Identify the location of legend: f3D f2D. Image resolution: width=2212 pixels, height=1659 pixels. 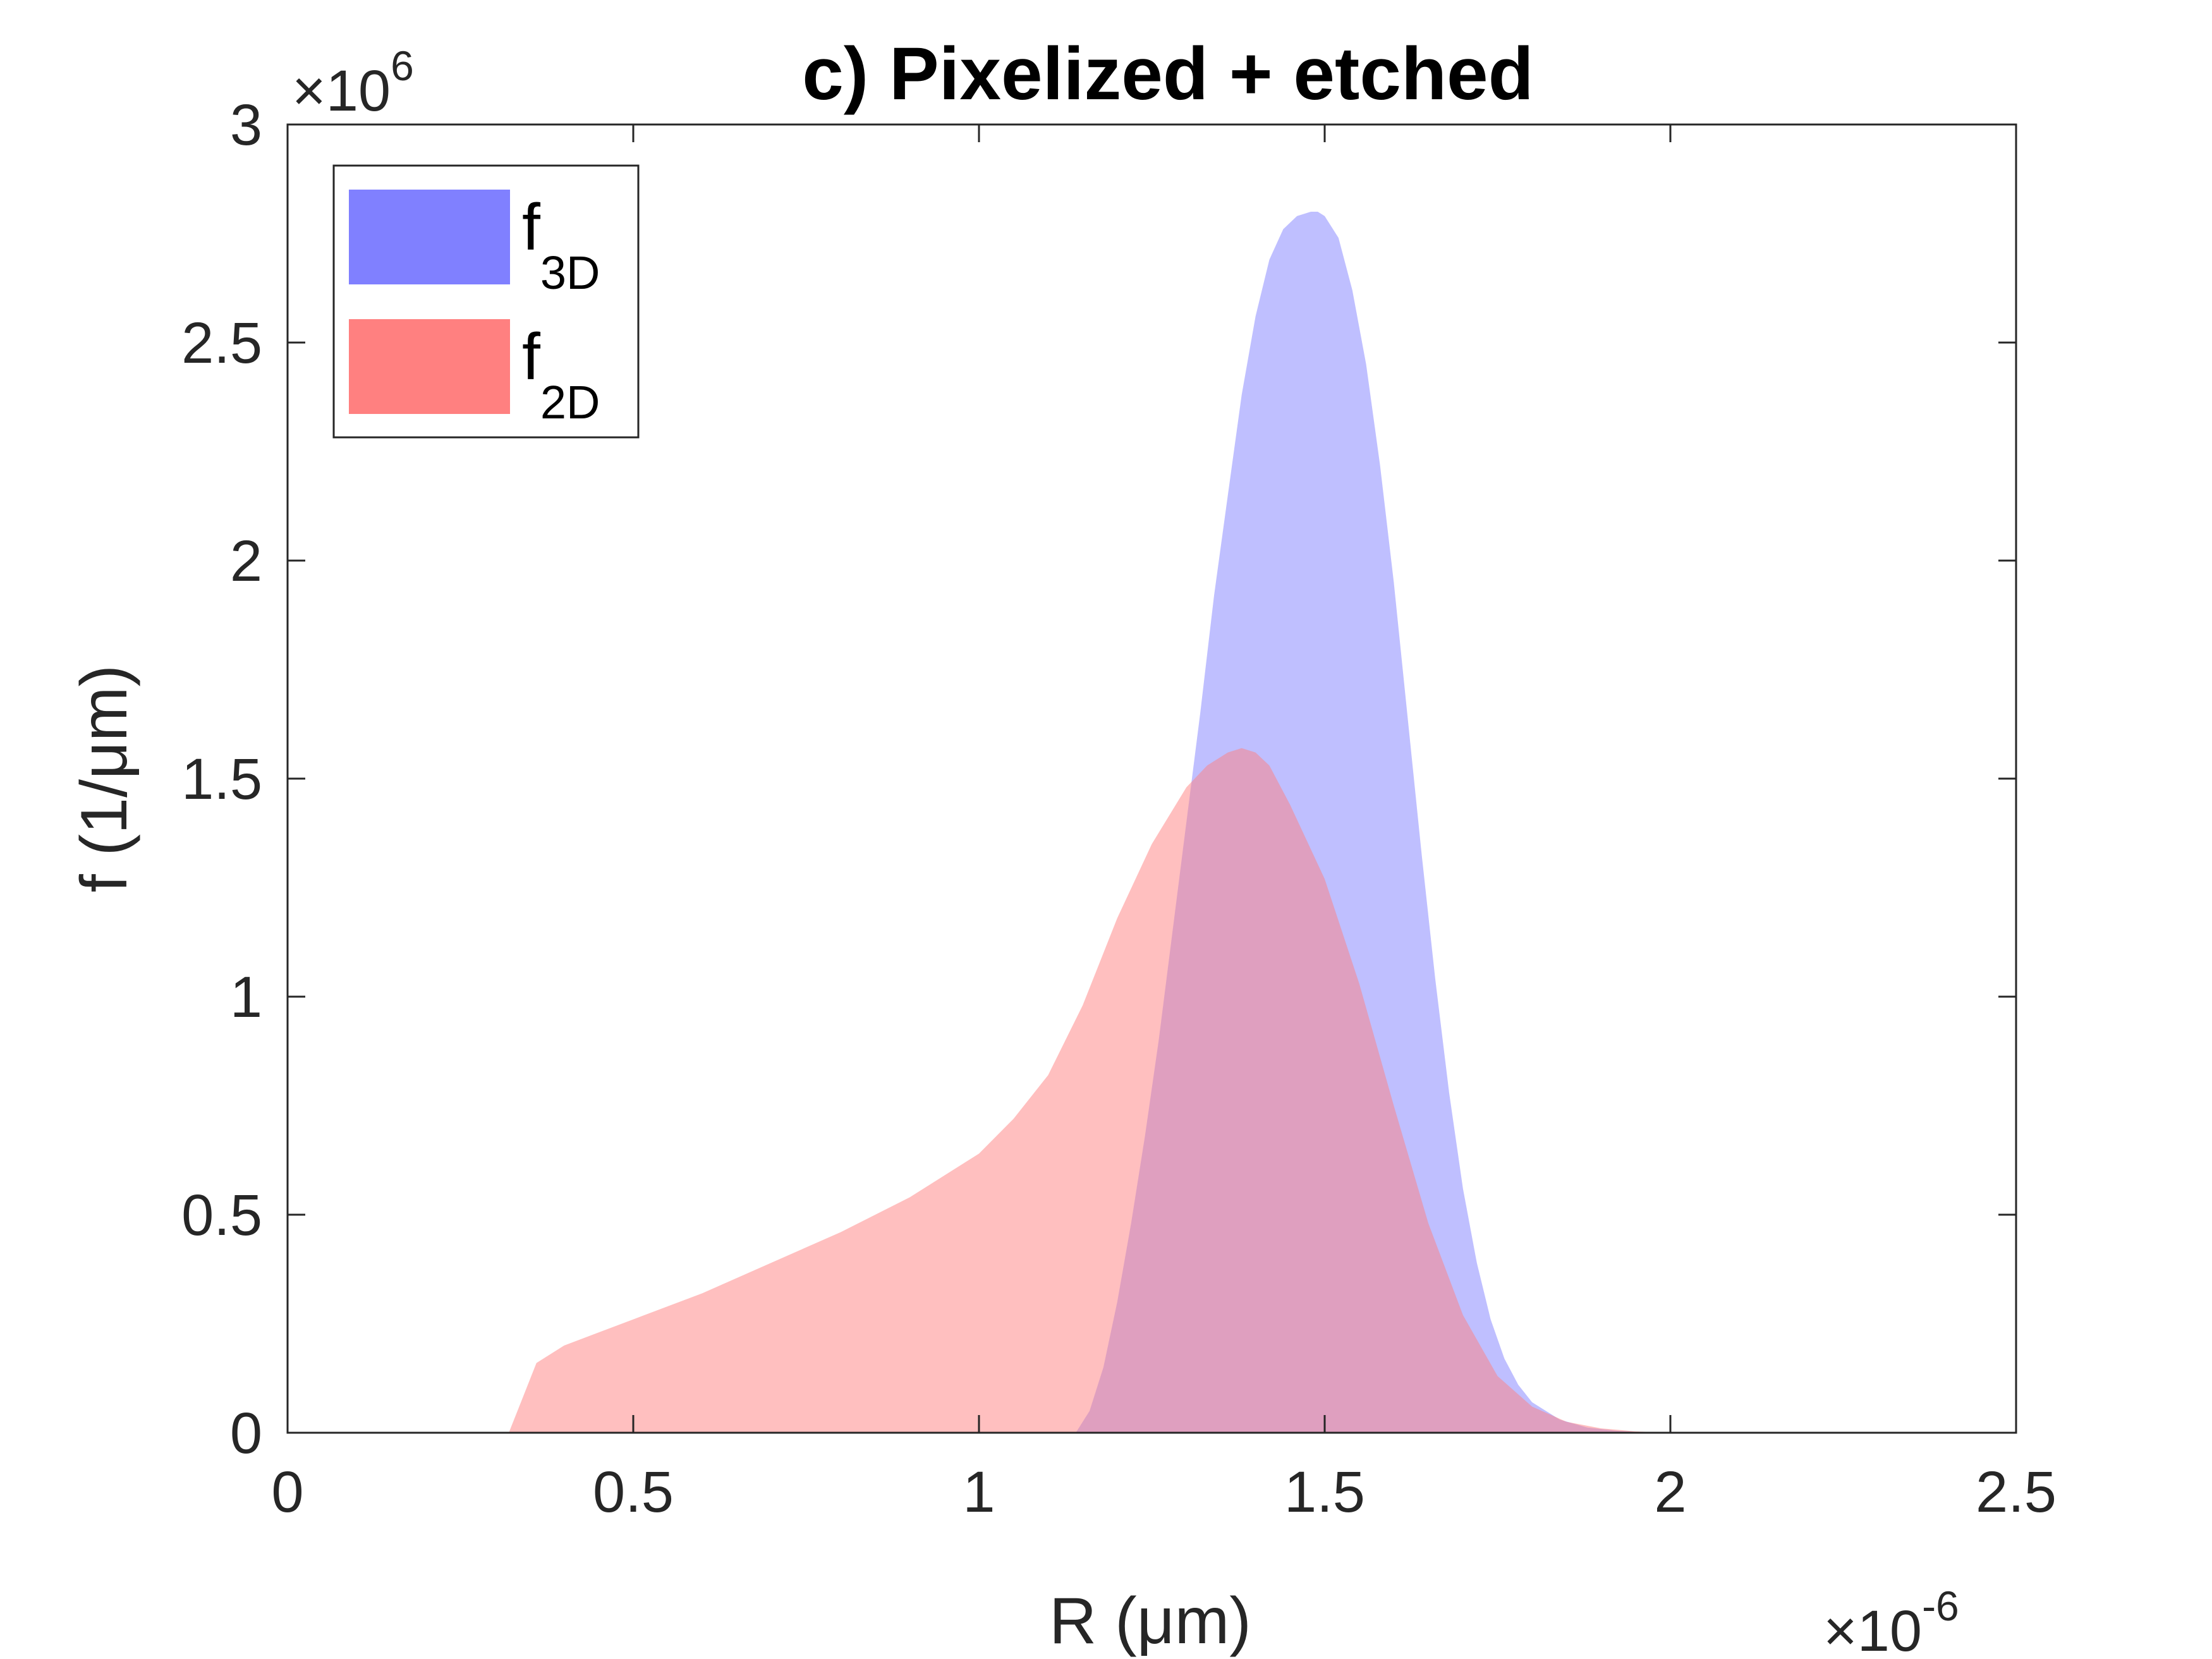
(486, 301).